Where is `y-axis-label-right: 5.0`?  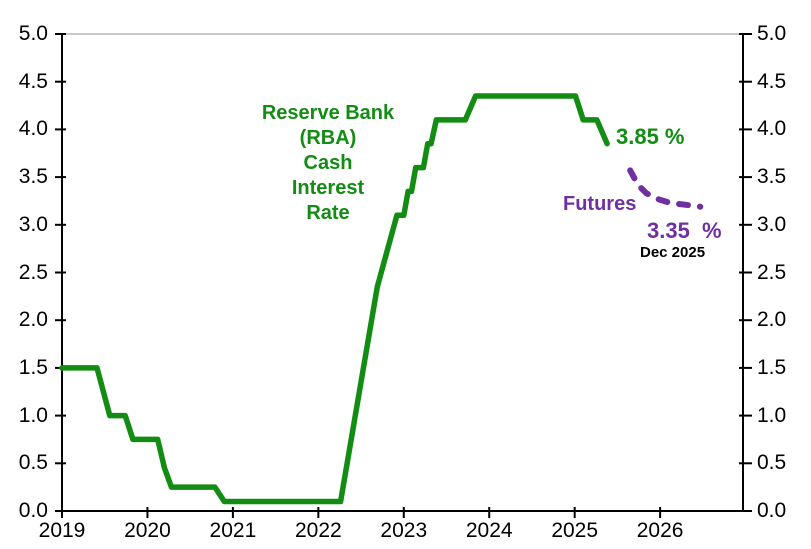 y-axis-label-right: 5.0 is located at coordinates (772, 33).